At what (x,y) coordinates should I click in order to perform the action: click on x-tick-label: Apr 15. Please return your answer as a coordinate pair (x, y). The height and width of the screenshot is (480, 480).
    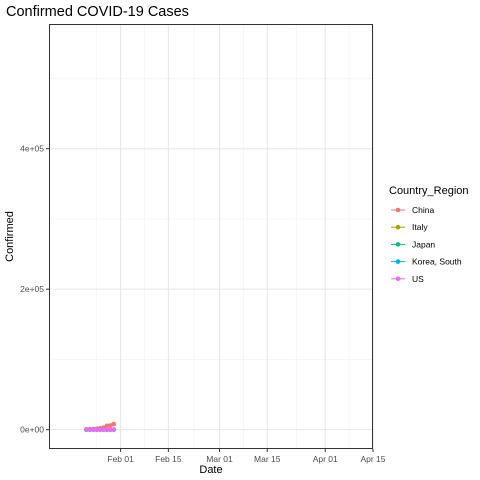
    Looking at the image, I should click on (372, 459).